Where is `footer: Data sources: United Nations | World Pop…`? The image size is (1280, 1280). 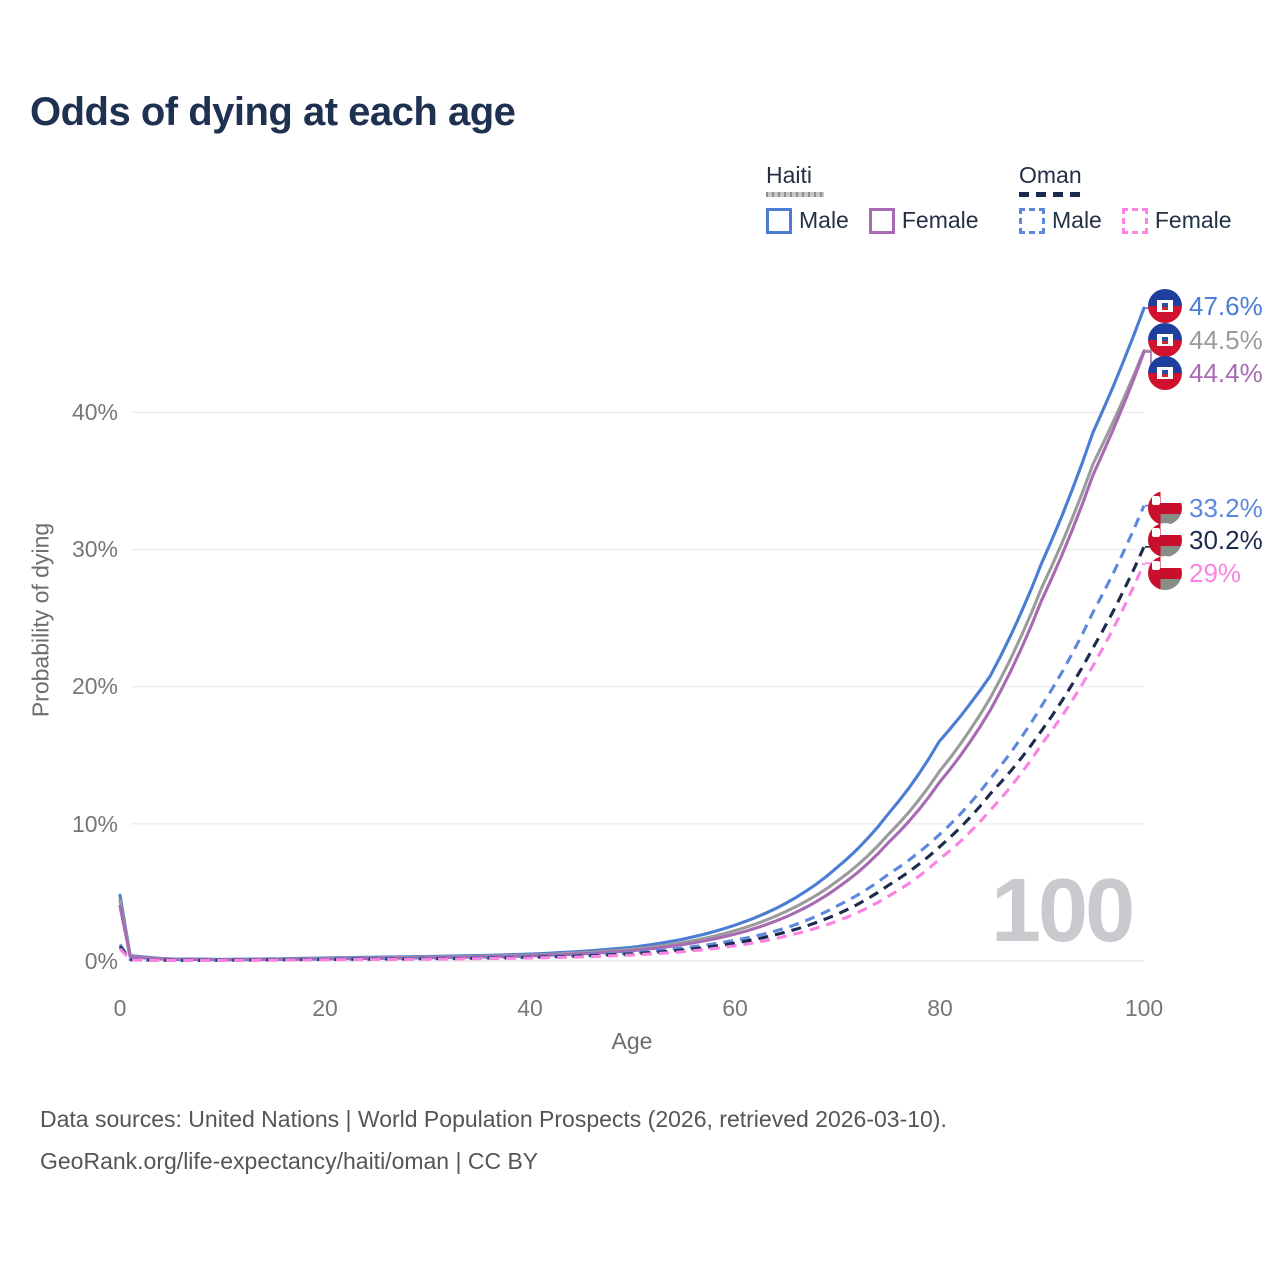 footer: Data sources: United Nations | World Pop… is located at coordinates (493, 1148).